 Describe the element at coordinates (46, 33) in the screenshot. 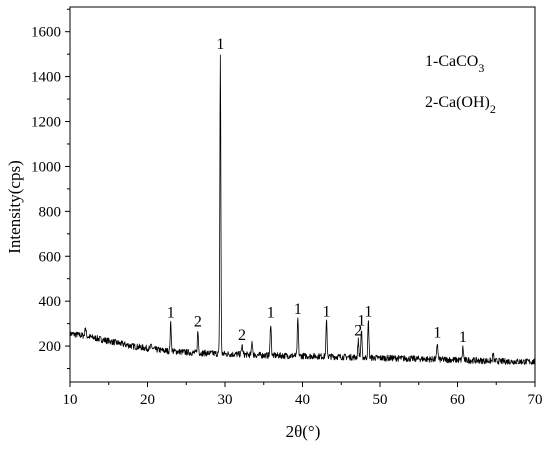

I see `y-tick-label: 1600` at that location.